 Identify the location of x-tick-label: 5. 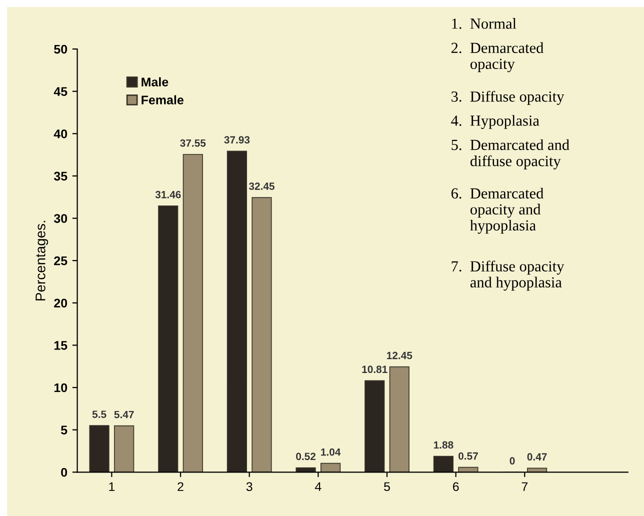
(387, 487).